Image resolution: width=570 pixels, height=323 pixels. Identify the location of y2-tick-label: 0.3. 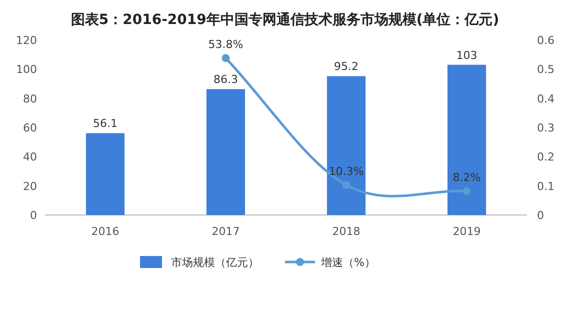
(545, 128).